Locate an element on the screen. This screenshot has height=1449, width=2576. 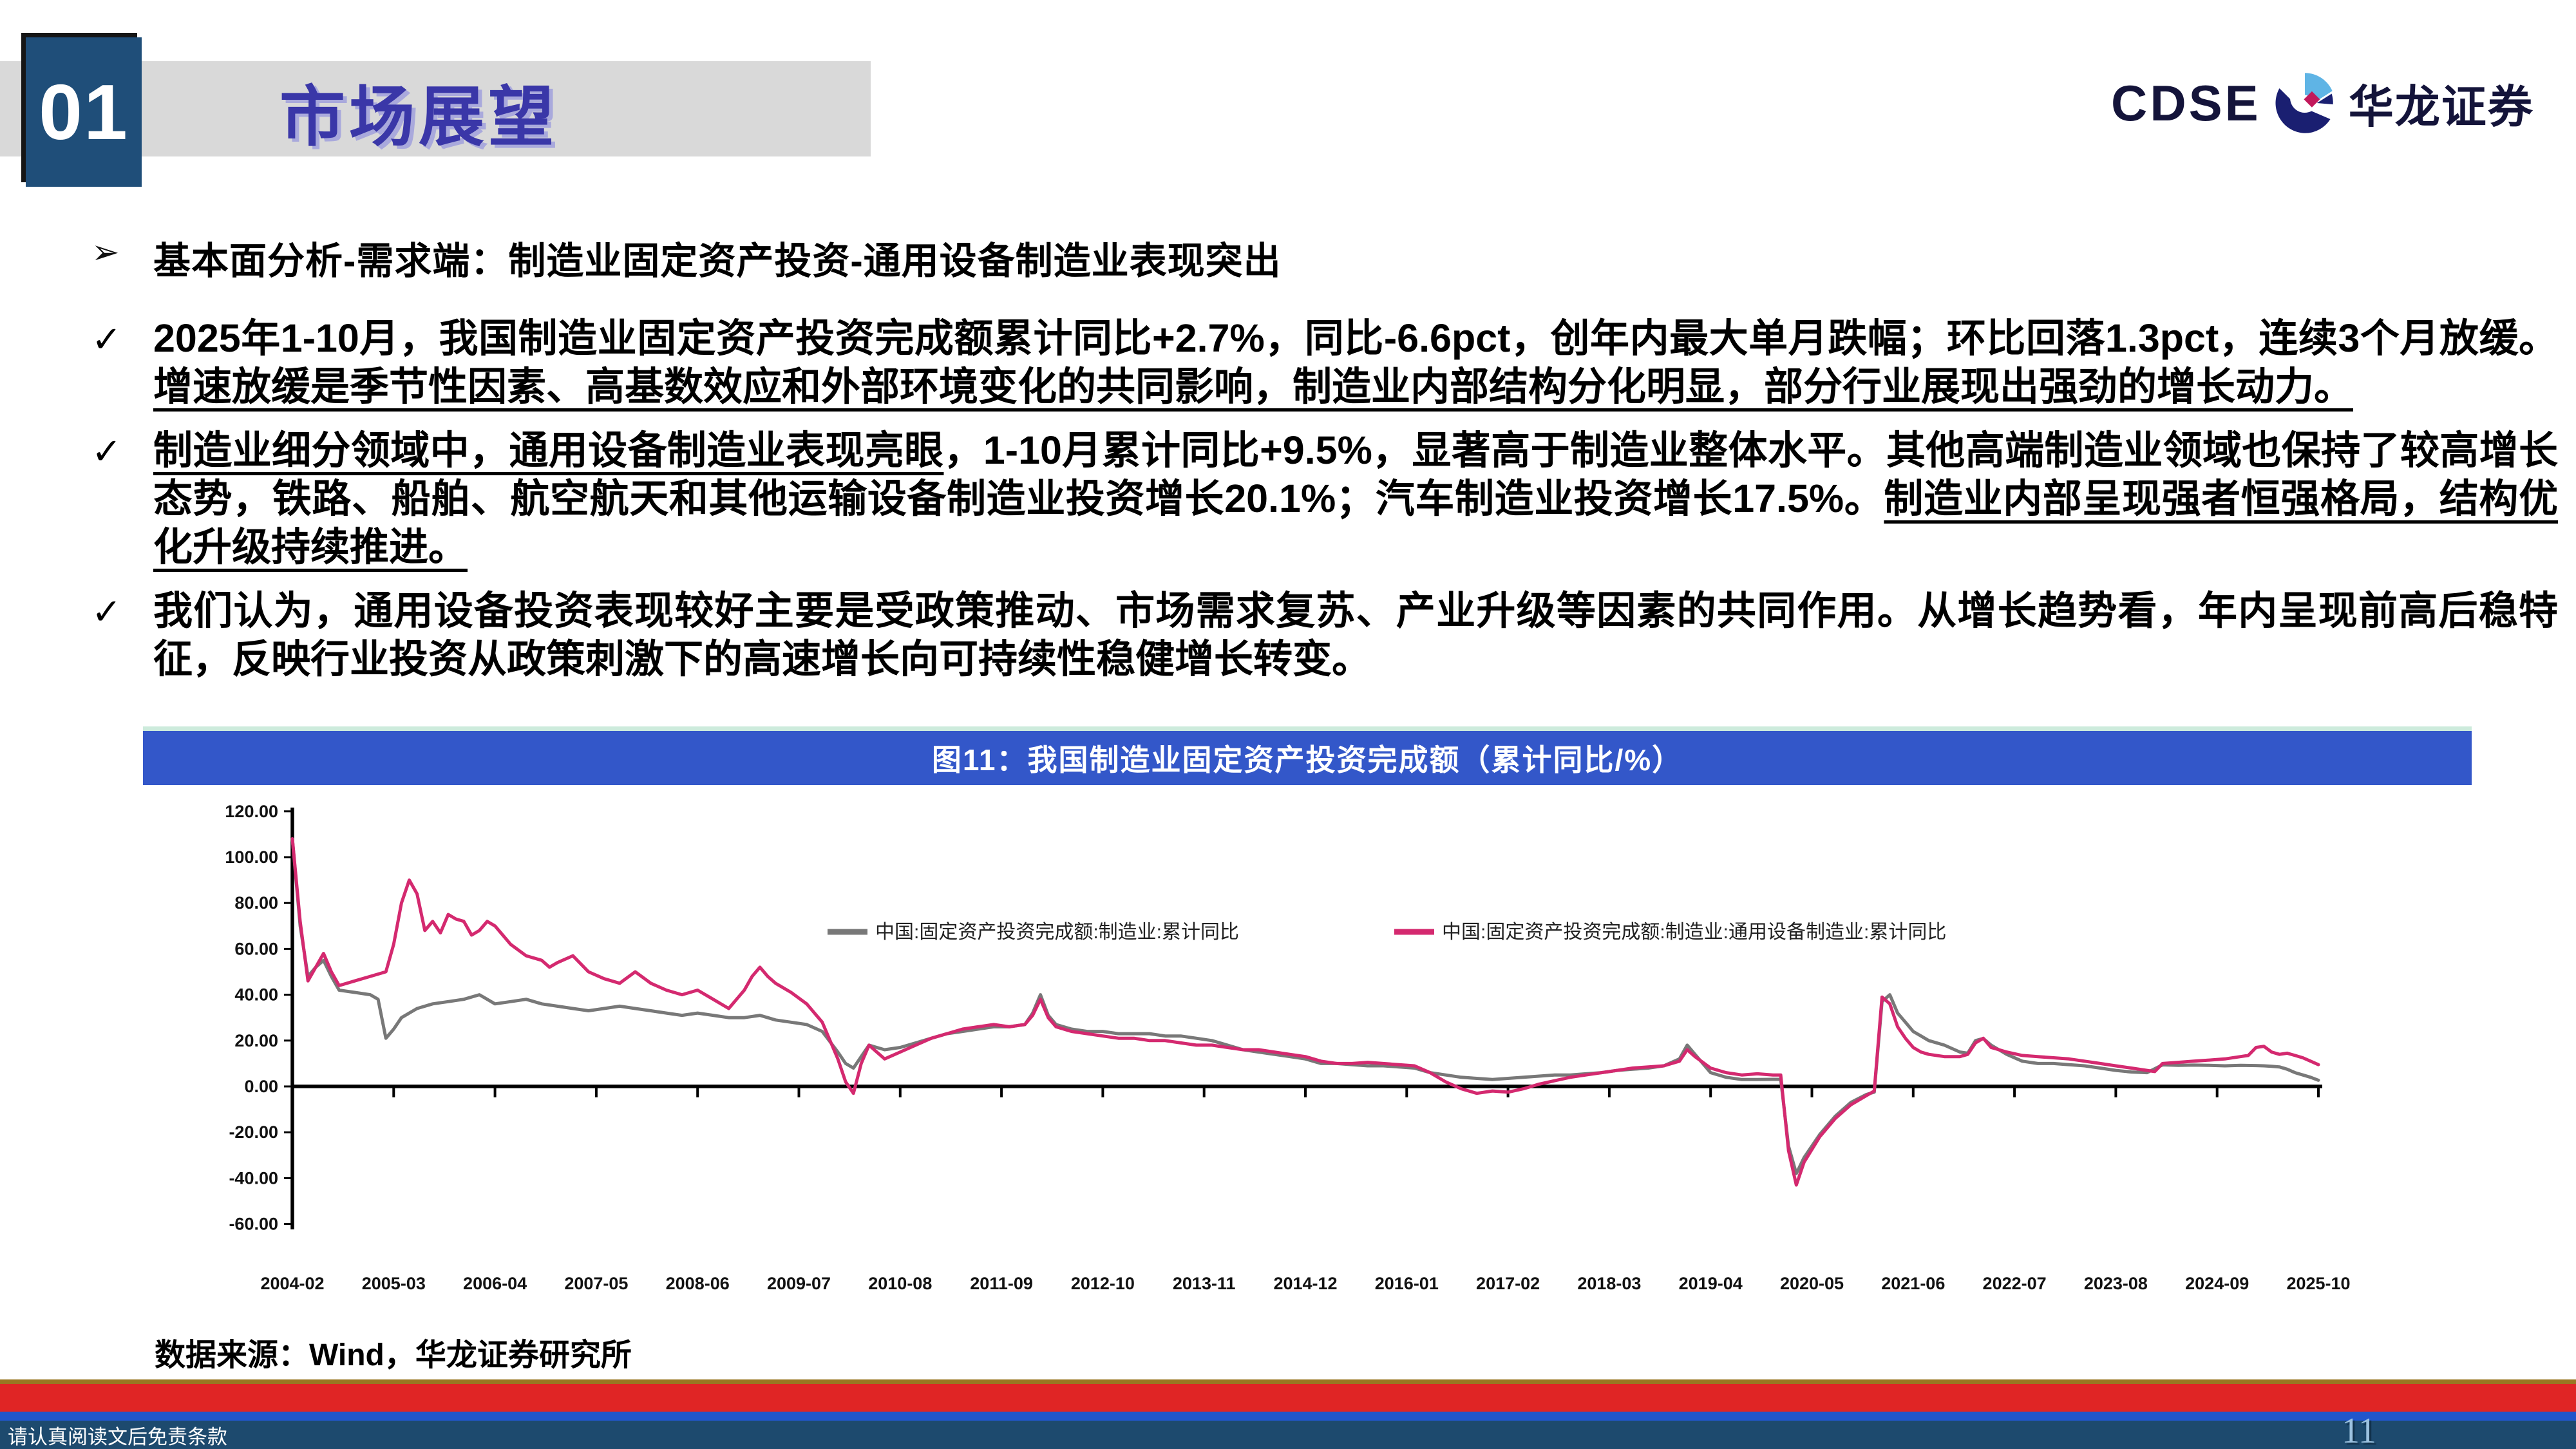
logo-globe-icon is located at coordinates (2304, 103).